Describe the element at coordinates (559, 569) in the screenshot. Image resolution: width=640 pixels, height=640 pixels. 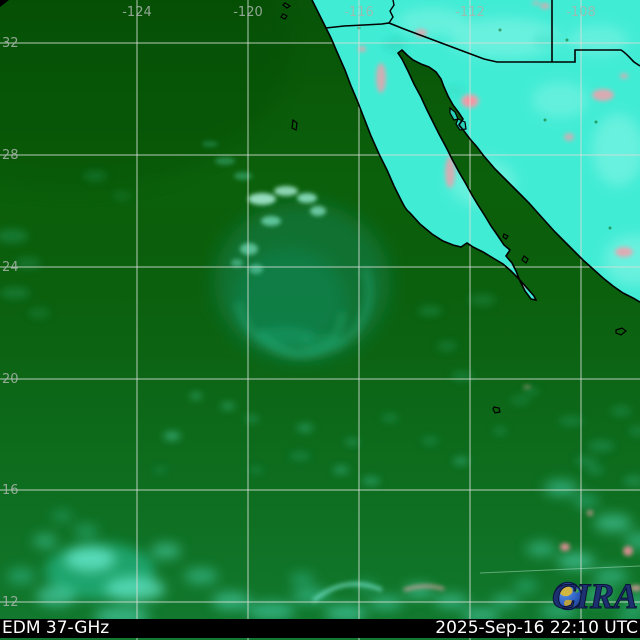
I see `swath-edge-artifact` at that location.